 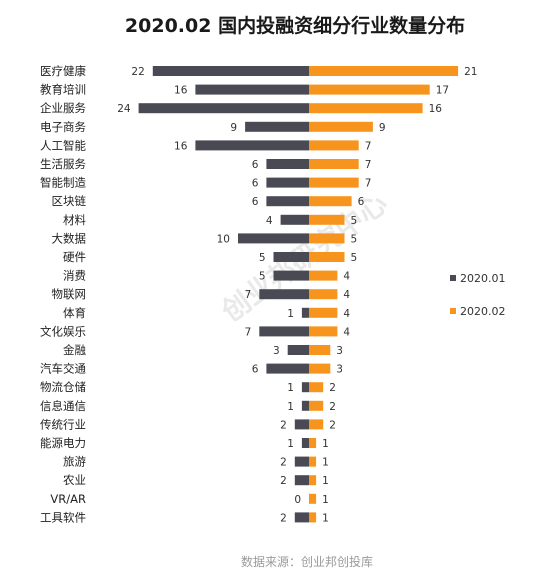 What do you see at coordinates (470, 72) in the screenshot?
I see `data-label-2020-02: 21` at bounding box center [470, 72].